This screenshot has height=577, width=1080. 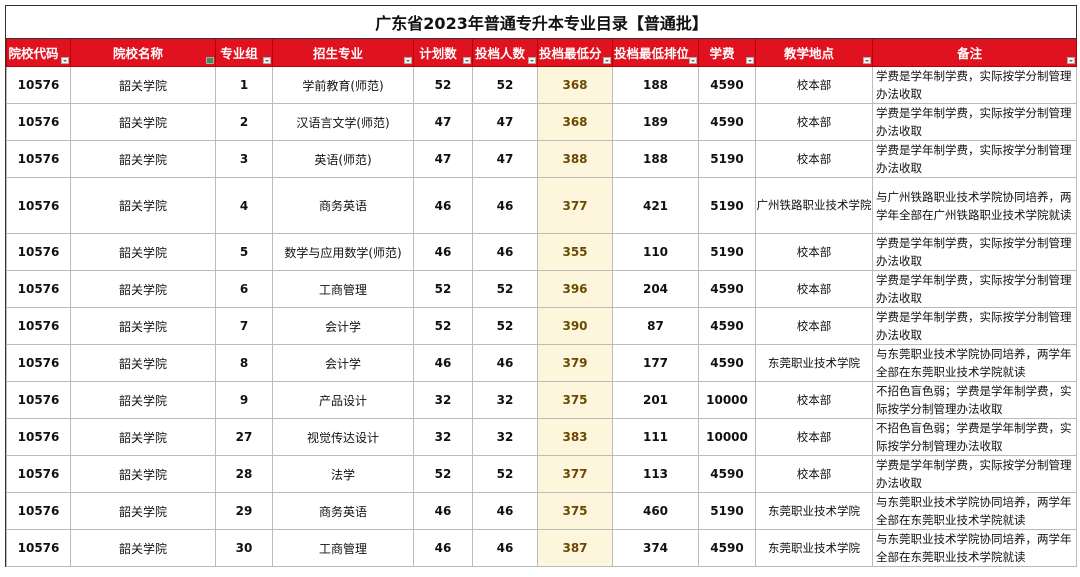 What do you see at coordinates (655, 511) in the screenshot?
I see `cell-min-rank: 460` at bounding box center [655, 511].